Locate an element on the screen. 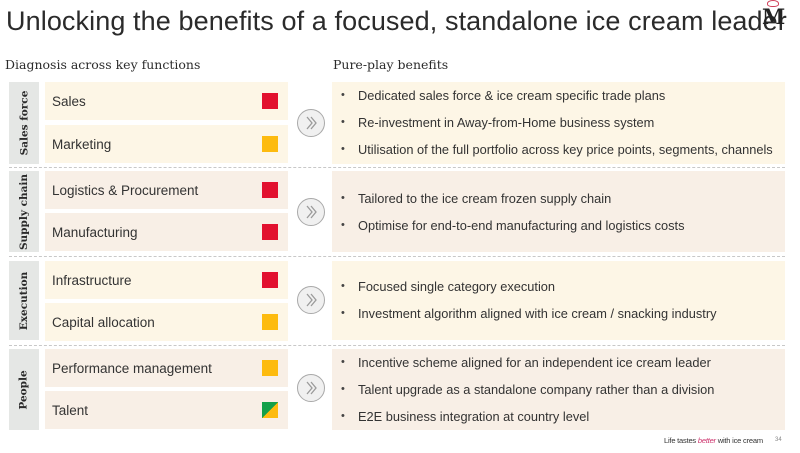  benefit-item: Focused single category execution is located at coordinates (563, 286).